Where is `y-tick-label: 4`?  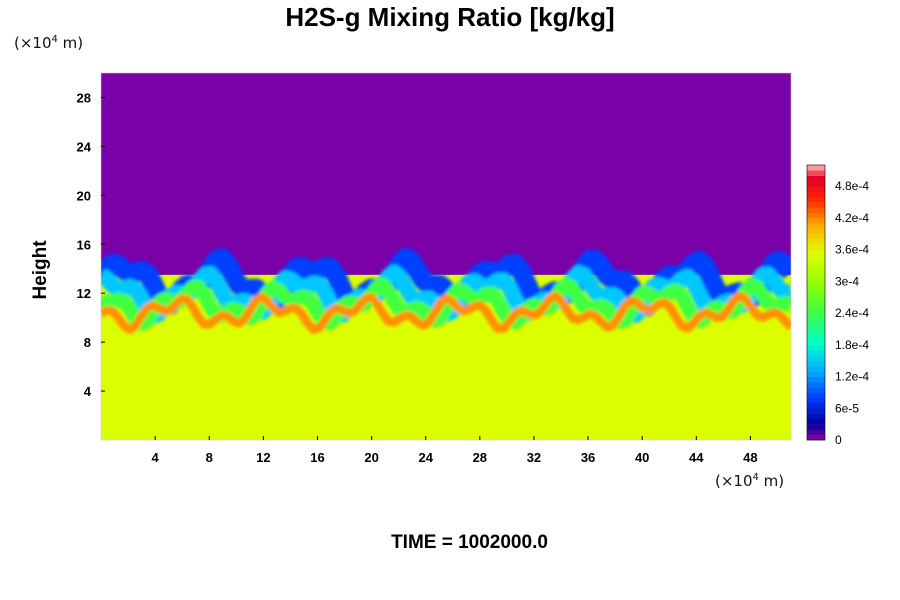
y-tick-label: 4 is located at coordinates (88, 391).